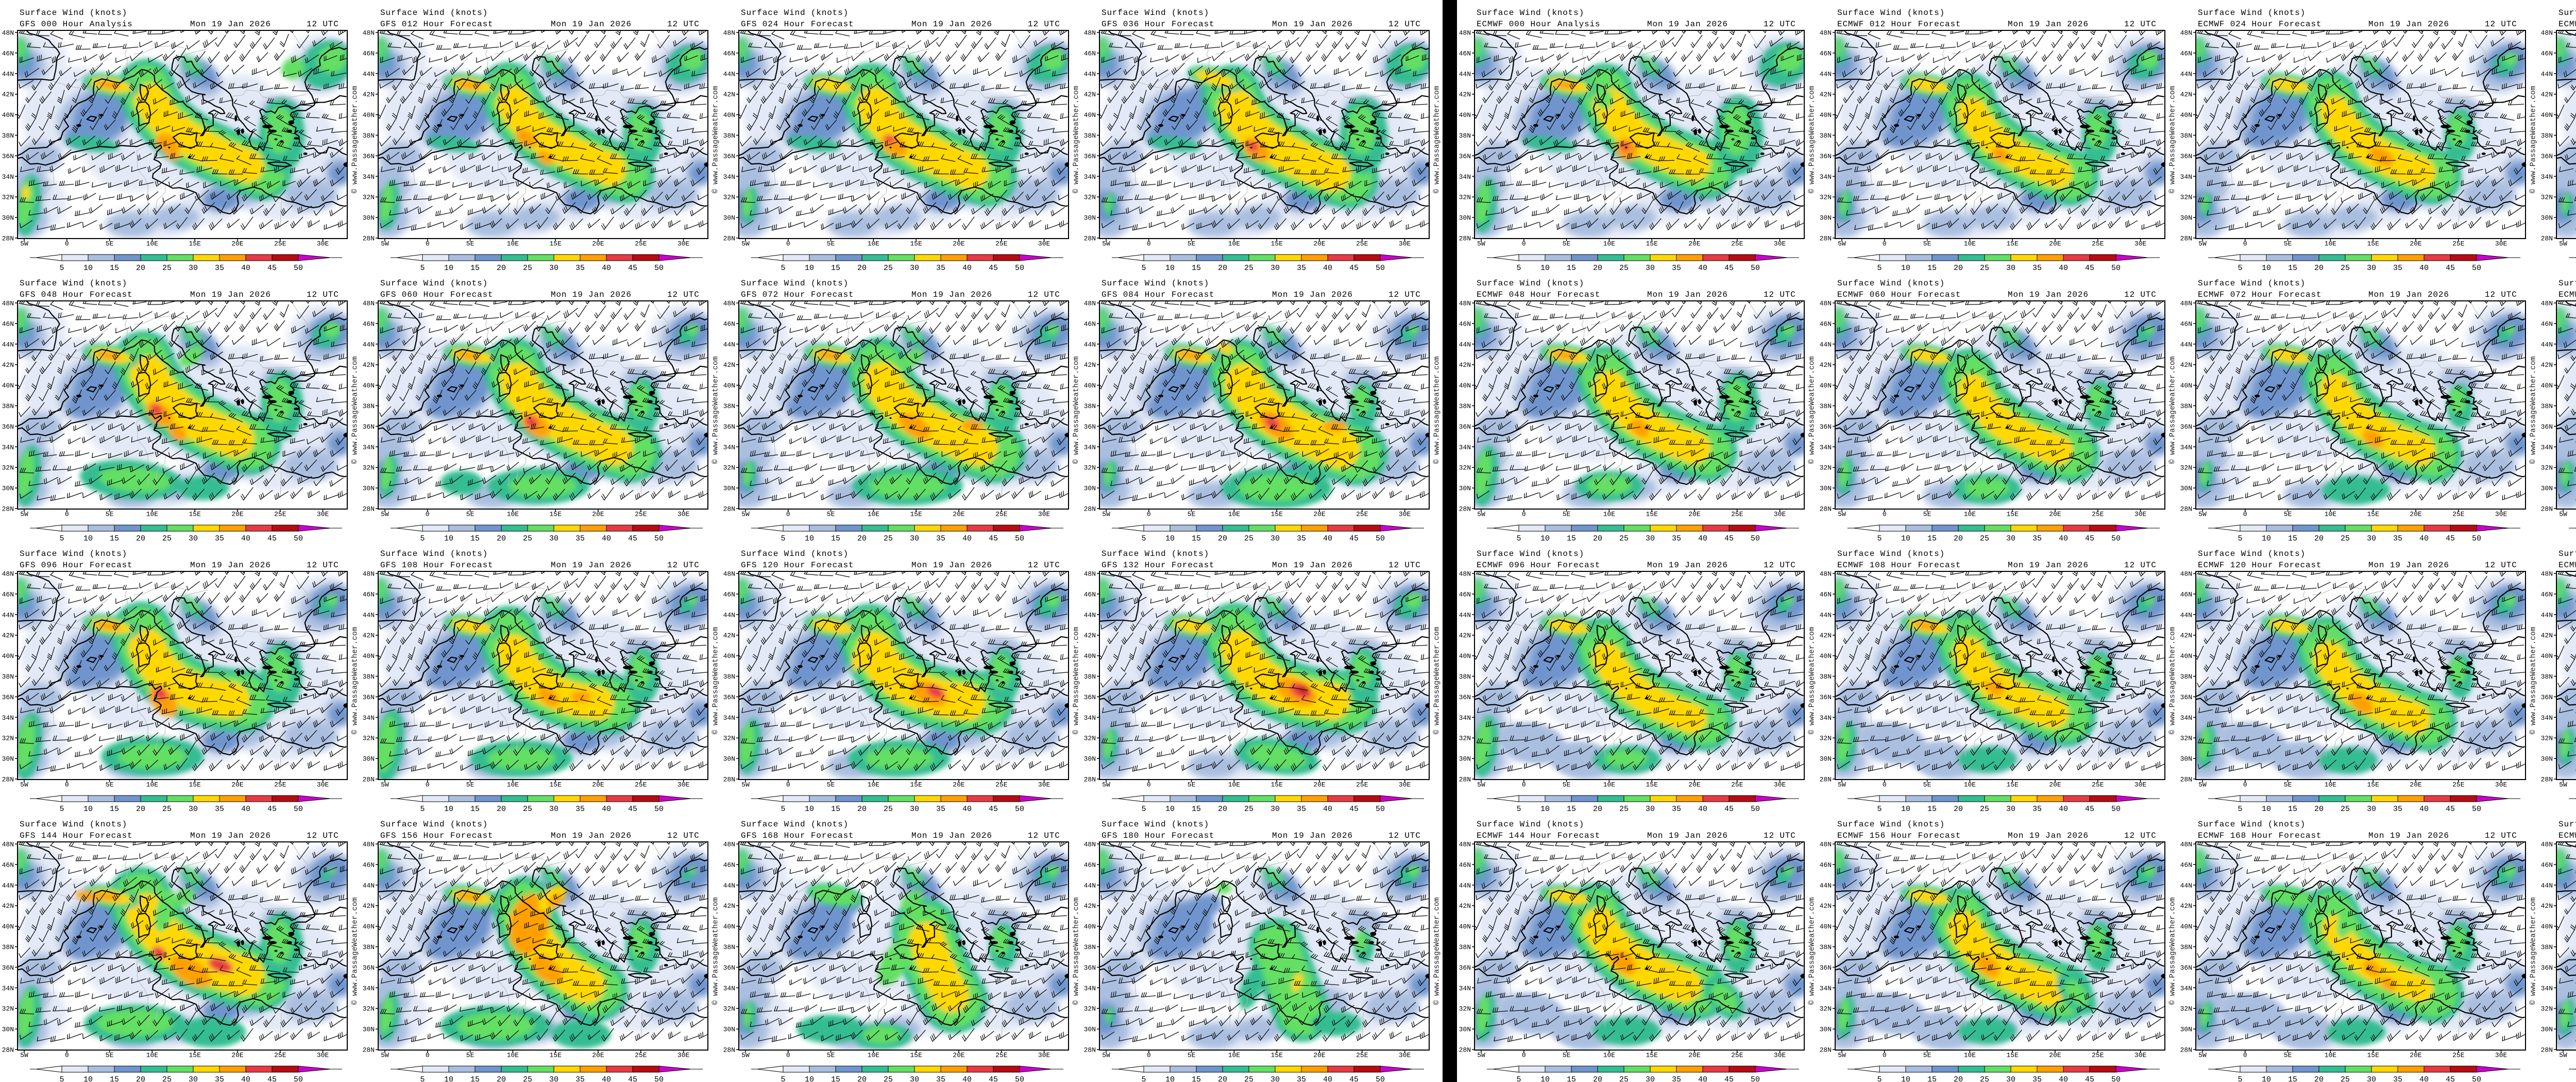 This screenshot has height=1082, width=2576. I want to click on svg-text: ECMWF 024 Hour Forecast, so click(2259, 24).